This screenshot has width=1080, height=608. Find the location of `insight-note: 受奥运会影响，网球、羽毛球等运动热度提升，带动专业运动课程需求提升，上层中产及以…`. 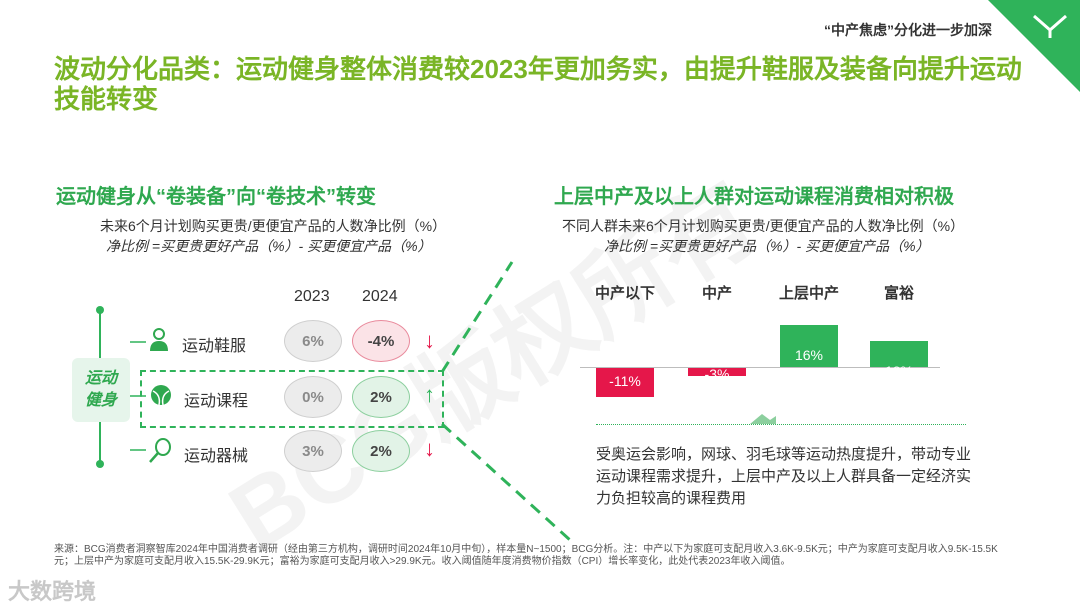

insight-note: 受奥运会影响，网球、羽毛球等运动热度提升，带动专业运动课程需求提升，上层中产及以… is located at coordinates (784, 476).